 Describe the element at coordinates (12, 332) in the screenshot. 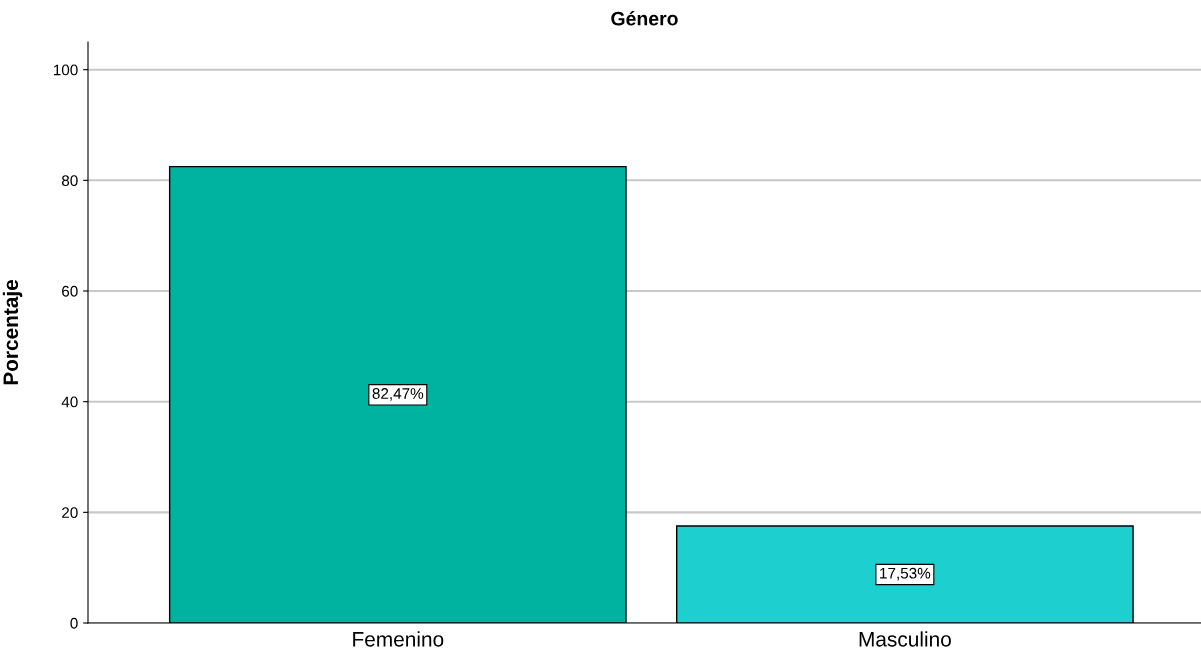

I see `y-axis-title: Porcentaje` at that location.